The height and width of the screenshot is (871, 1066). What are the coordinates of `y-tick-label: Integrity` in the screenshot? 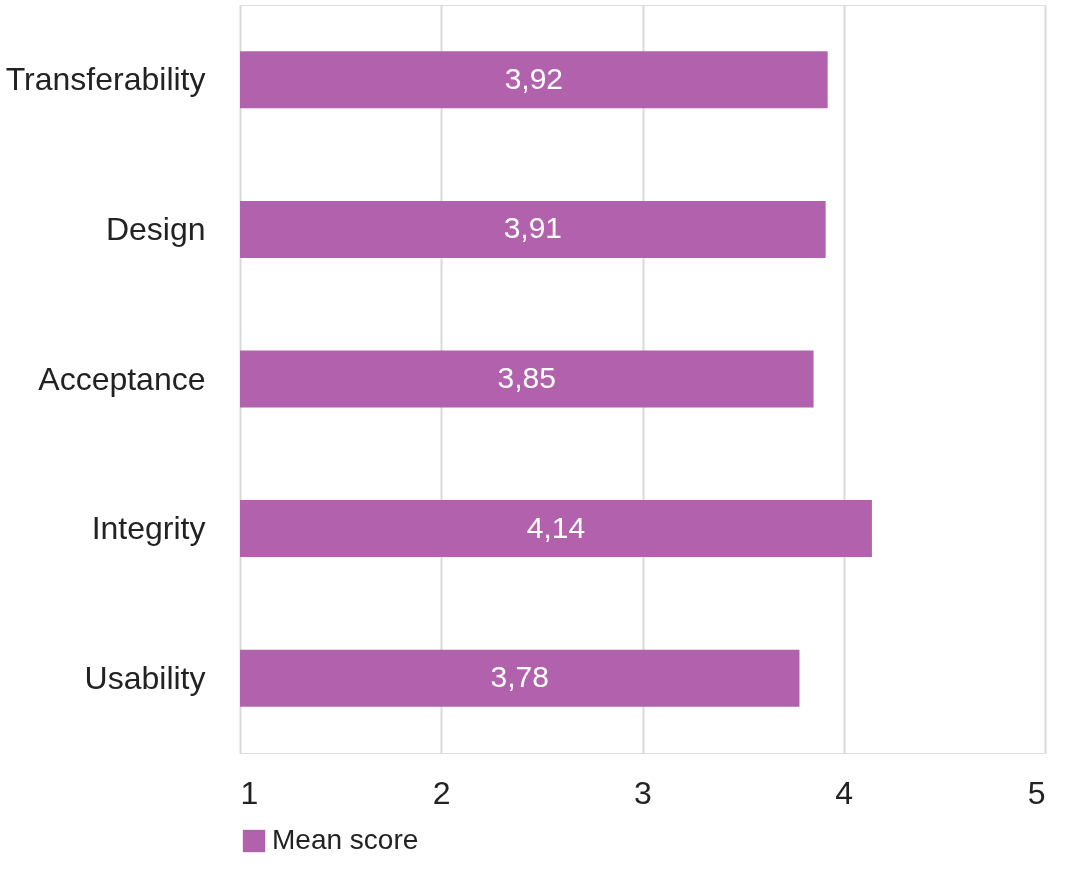 It's located at (148, 528).